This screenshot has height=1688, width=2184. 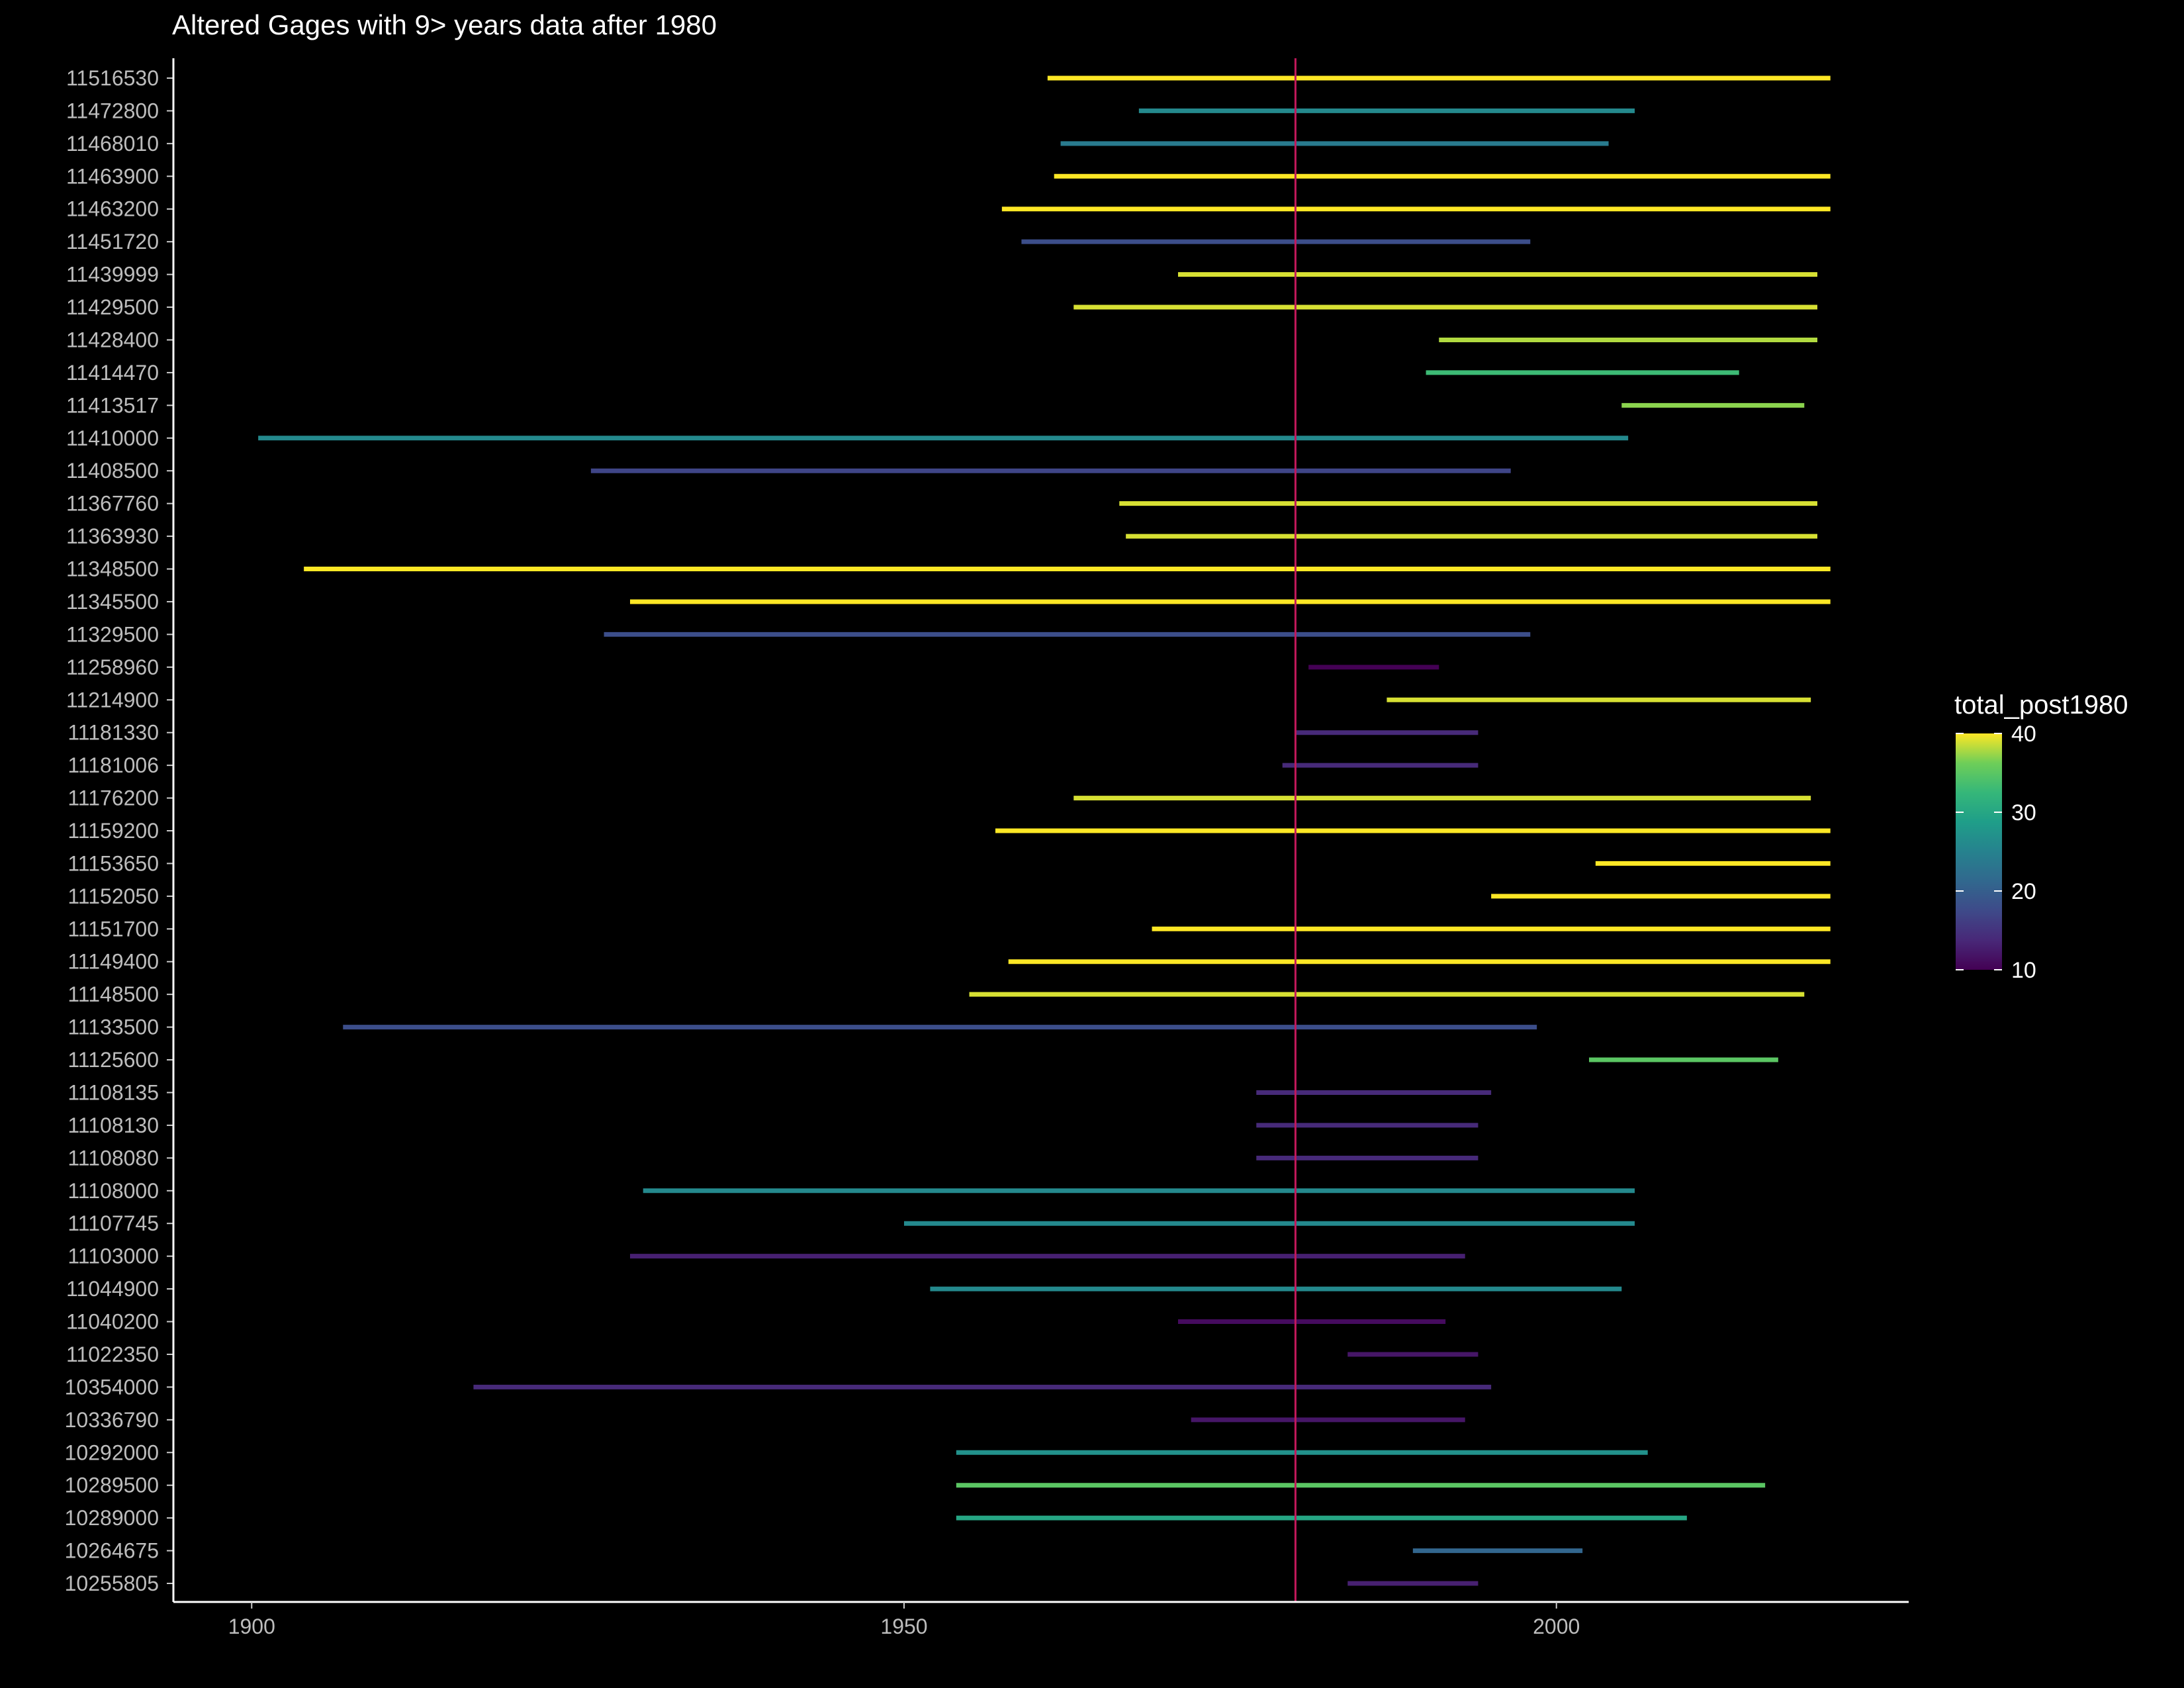 What do you see at coordinates (113, 994) in the screenshot?
I see `y-tick-label-11148500: 11148500` at bounding box center [113, 994].